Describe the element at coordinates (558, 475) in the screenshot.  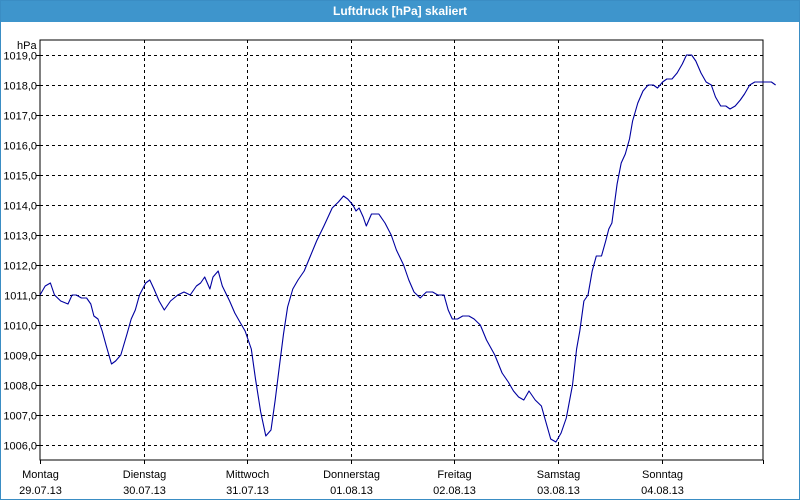
I see `x-tick-day-label: Samstag` at that location.